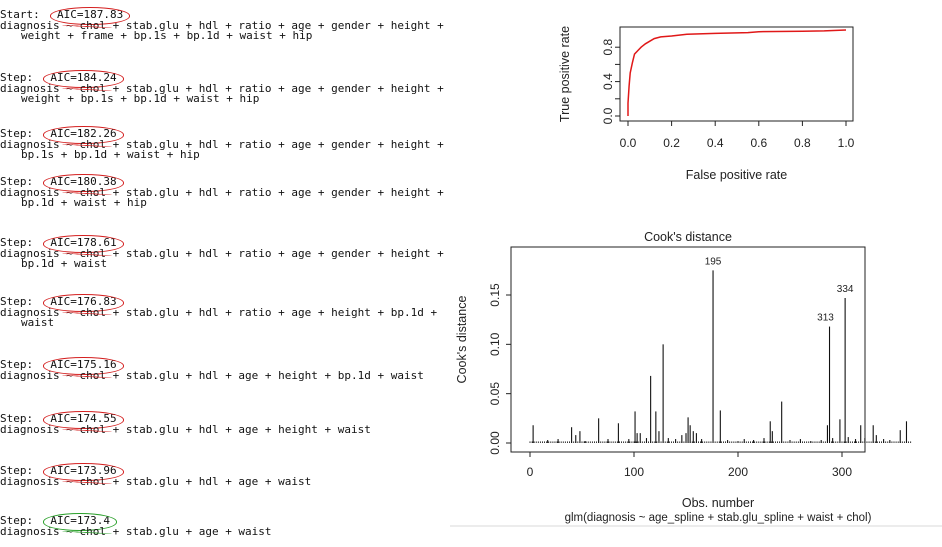 This screenshot has width=942, height=547. What do you see at coordinates (222, 16) in the screenshot?
I see `step-header: Start: AIC=187.83` at bounding box center [222, 16].